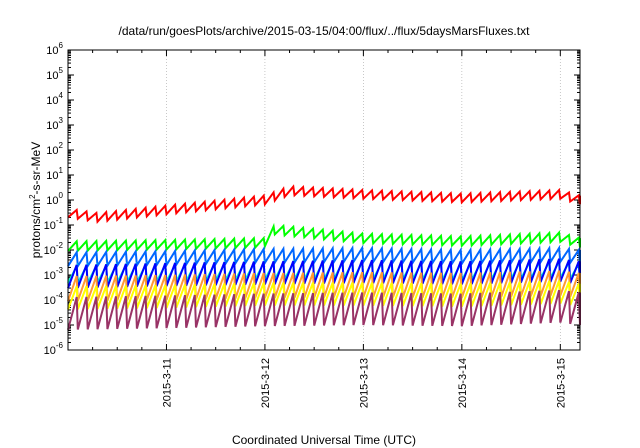  I want to click on y-tick-label: 10³, so click(54, 124).